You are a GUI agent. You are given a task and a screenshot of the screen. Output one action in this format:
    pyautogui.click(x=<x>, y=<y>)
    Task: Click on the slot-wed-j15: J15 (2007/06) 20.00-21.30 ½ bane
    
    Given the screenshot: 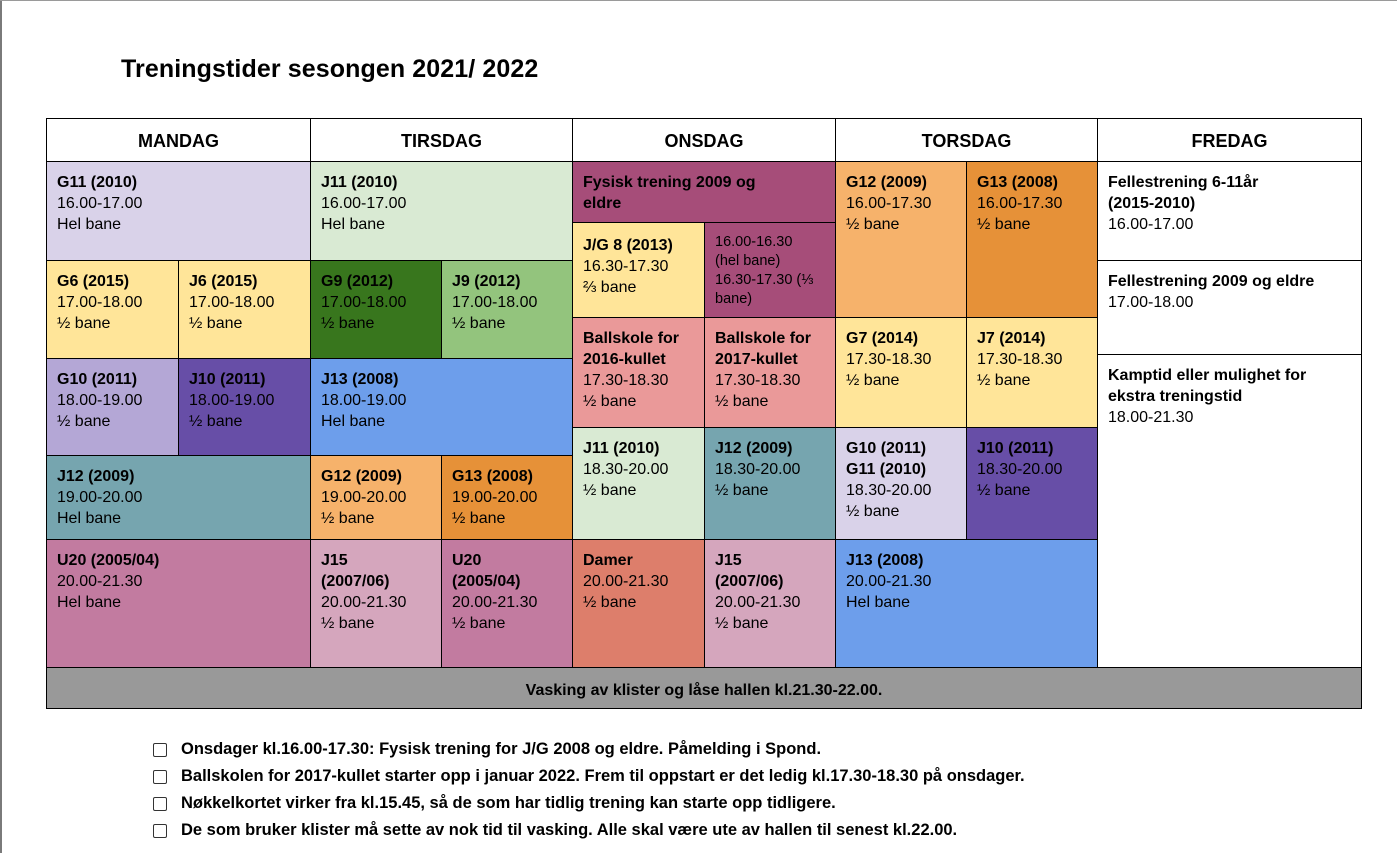 What is the action you would take?
    pyautogui.click(x=770, y=603)
    